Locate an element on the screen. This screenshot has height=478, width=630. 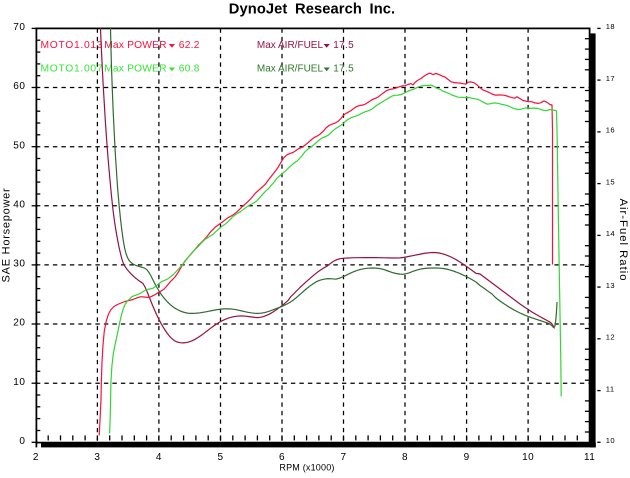
svg-text: 13 is located at coordinates (610, 285).